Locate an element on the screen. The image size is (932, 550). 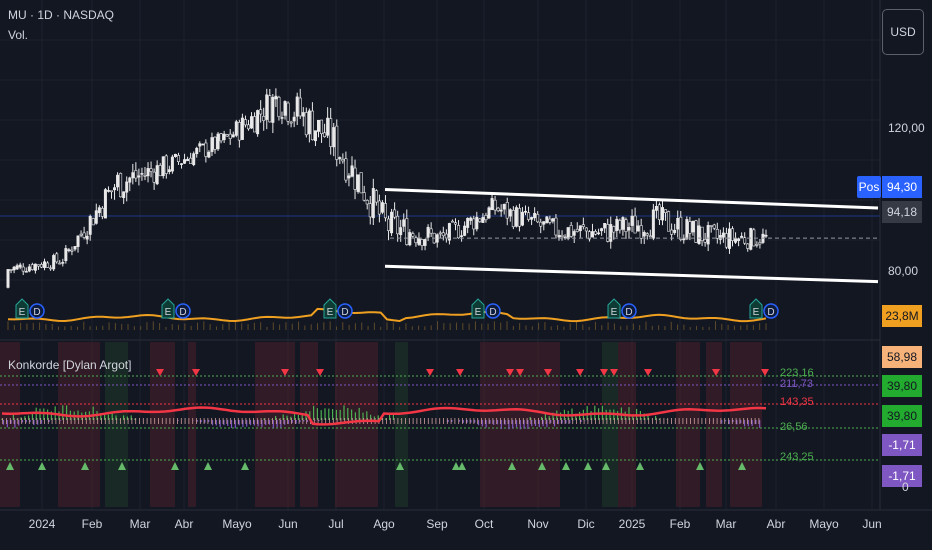
indicator-line-label: 143,35 is located at coordinates (797, 402).